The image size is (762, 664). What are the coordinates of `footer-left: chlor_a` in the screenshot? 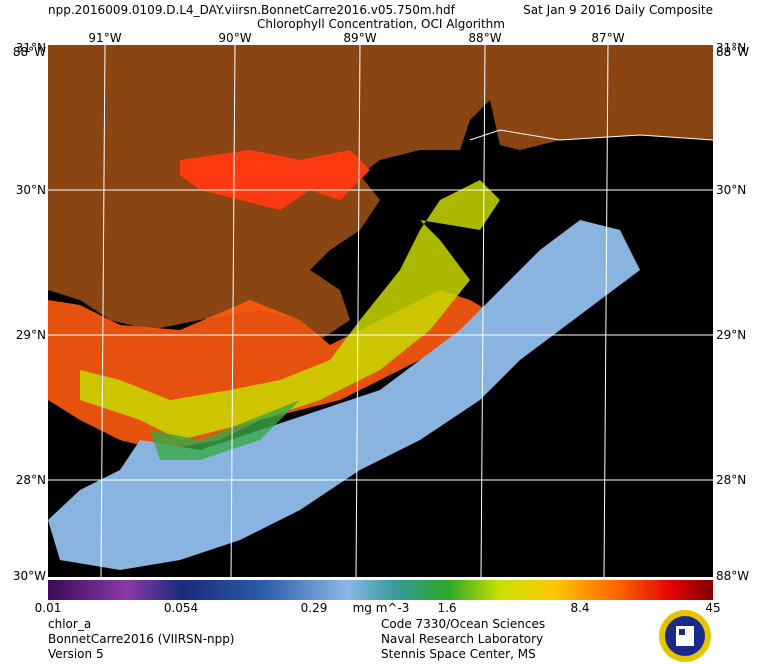 It's located at (69, 624).